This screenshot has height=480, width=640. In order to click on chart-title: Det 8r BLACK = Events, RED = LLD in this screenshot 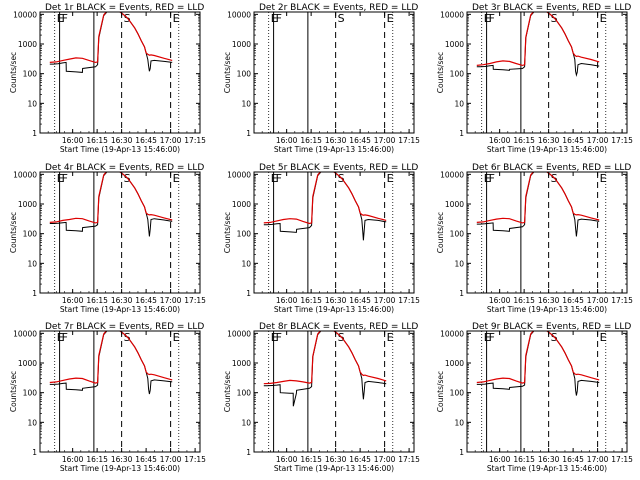, I will do `click(338, 327)`.